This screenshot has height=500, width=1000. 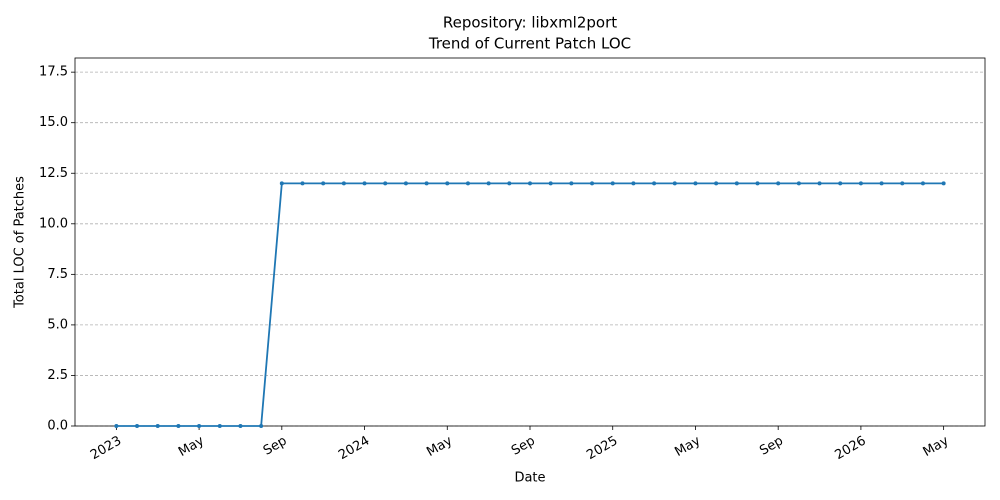 I want to click on chart-title: Repository: libxml2port, so click(x=530, y=23).